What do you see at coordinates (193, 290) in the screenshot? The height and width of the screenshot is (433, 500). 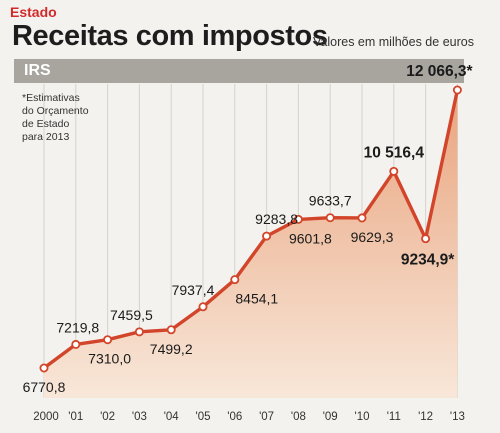 I see `data-label: 7937,4` at bounding box center [193, 290].